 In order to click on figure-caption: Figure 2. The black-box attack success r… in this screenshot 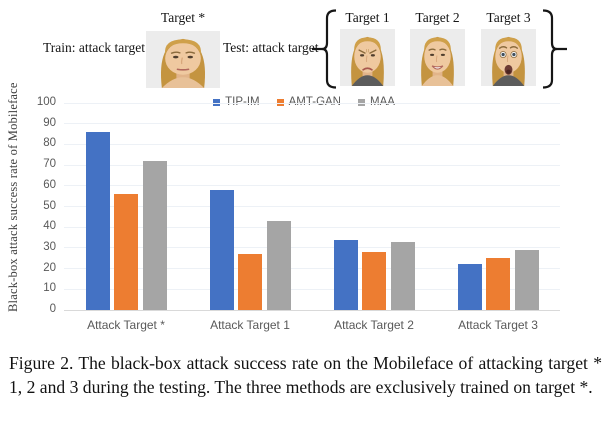, I will do `click(305, 375)`.